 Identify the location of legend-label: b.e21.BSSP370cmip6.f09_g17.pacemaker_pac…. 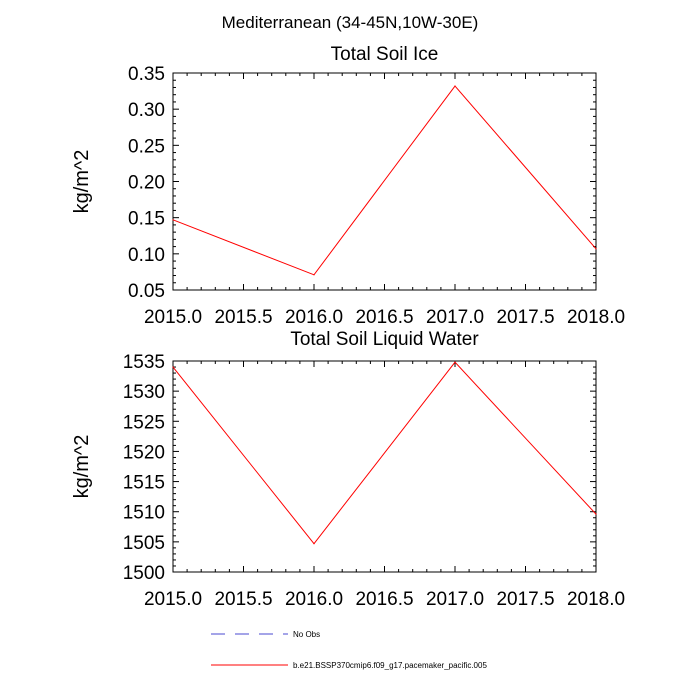
(390, 665).